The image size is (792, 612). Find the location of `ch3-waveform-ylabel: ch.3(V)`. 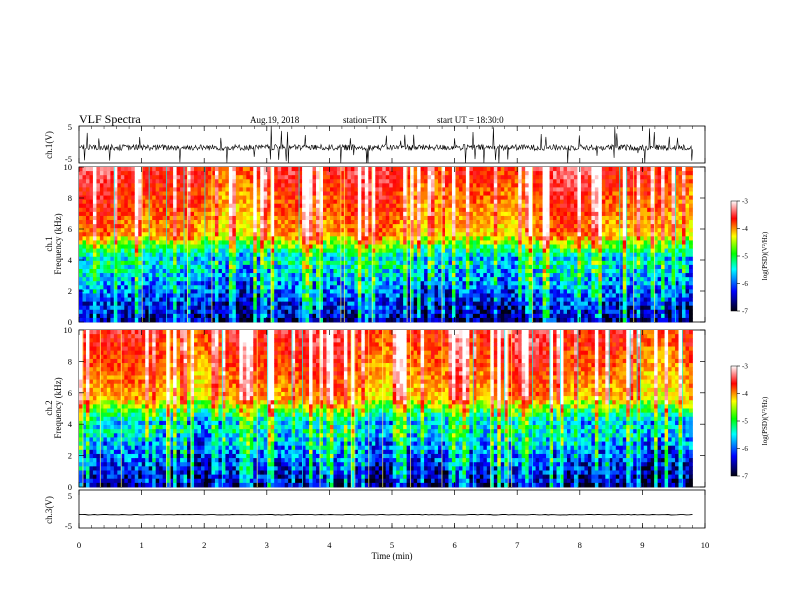

ch3-waveform-ylabel: ch.3(V) is located at coordinates (49, 510).